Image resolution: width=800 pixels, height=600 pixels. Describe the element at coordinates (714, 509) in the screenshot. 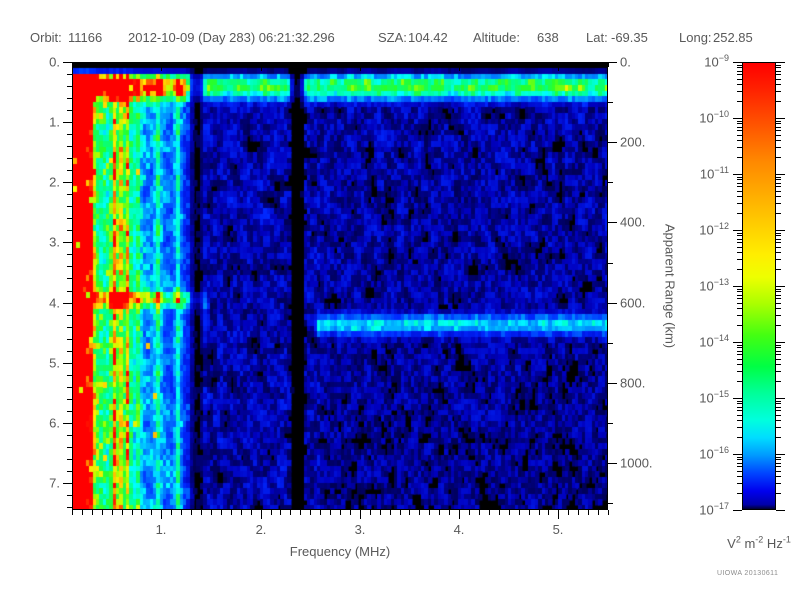

I see `colorbar-tick-label: 10−17` at that location.